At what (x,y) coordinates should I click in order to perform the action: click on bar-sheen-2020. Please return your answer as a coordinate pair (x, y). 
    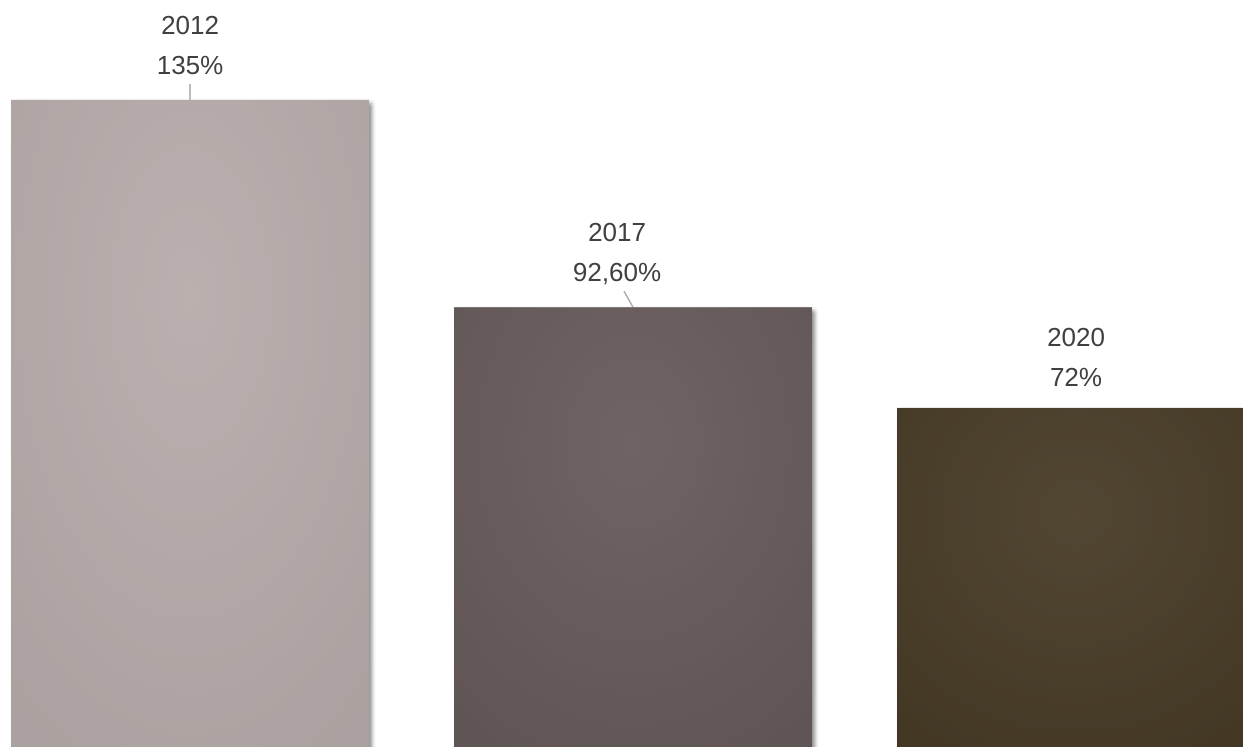
    Looking at the image, I should click on (1070, 577).